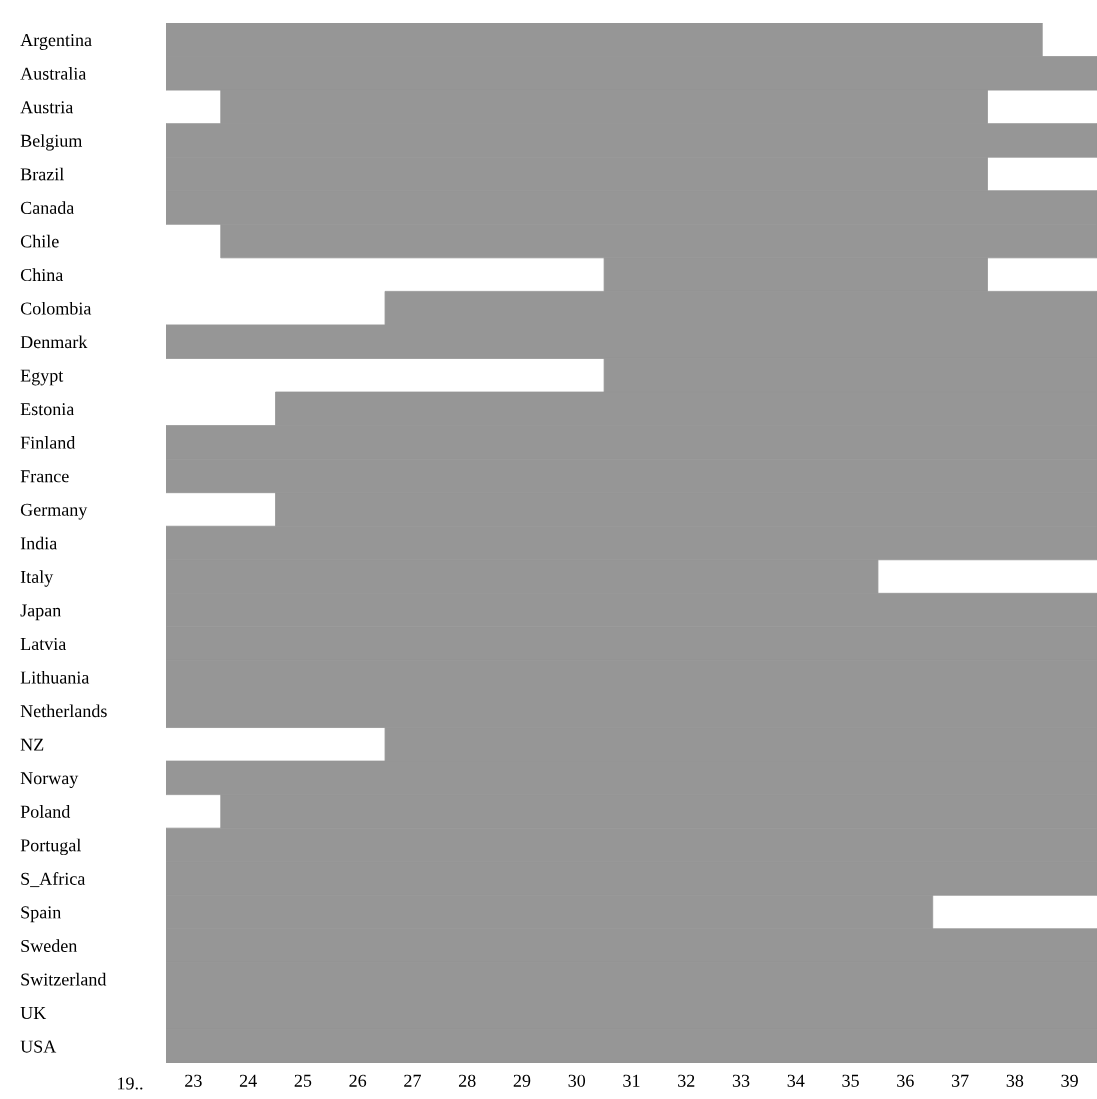 This screenshot has height=1099, width=1097. What do you see at coordinates (850, 1080) in the screenshot?
I see `x-tick-label: 35` at bounding box center [850, 1080].